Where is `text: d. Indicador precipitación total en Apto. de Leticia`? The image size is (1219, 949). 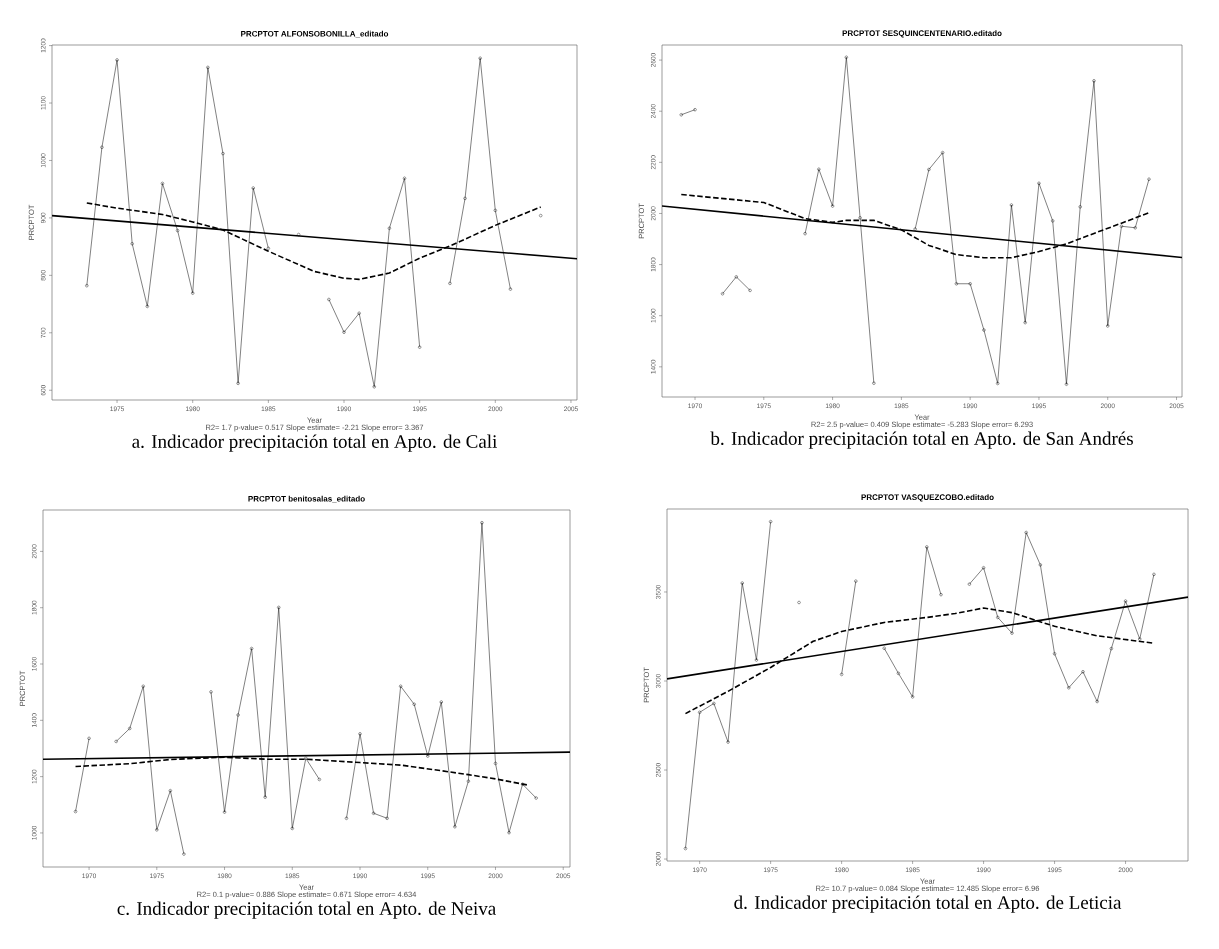
text: d. Indicador precipitación total en Apto. de Leticia is located at coordinates (928, 904).